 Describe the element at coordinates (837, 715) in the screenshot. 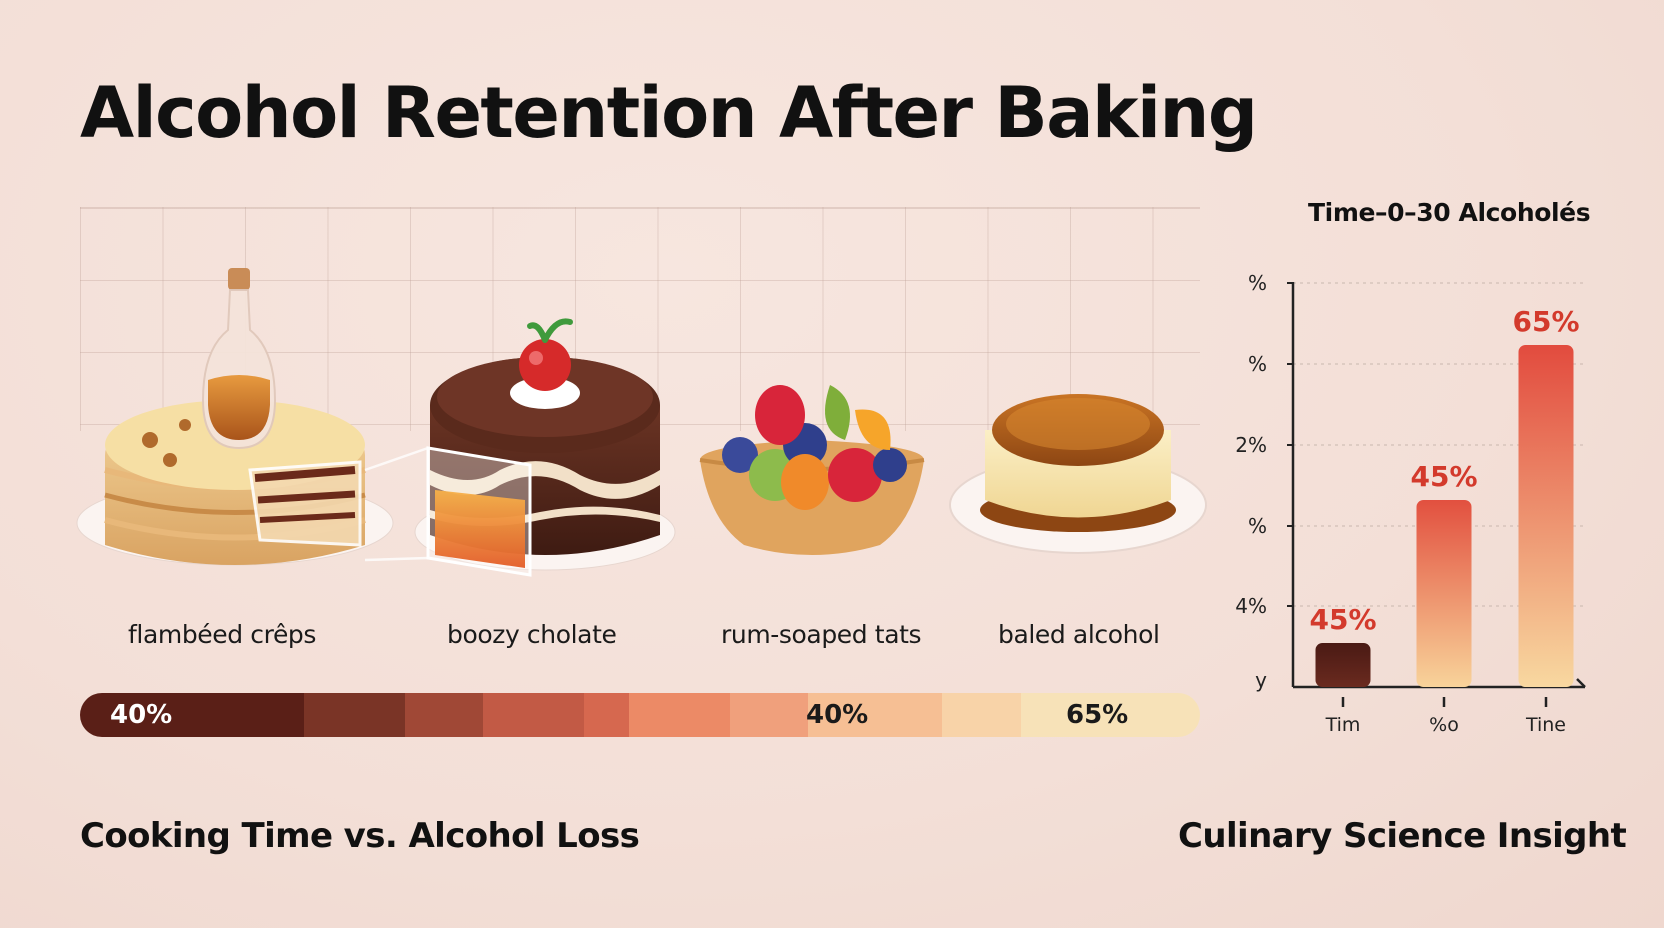

I see `scale-label-mid: 40%` at that location.